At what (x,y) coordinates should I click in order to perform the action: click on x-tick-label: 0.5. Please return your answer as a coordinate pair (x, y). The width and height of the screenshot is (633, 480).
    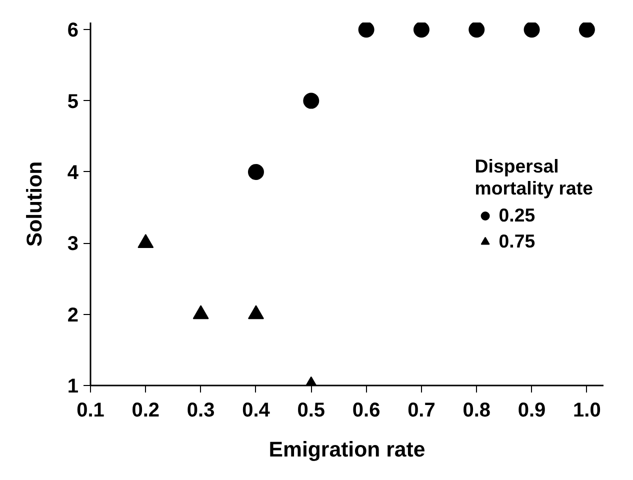
    Looking at the image, I should click on (311, 411).